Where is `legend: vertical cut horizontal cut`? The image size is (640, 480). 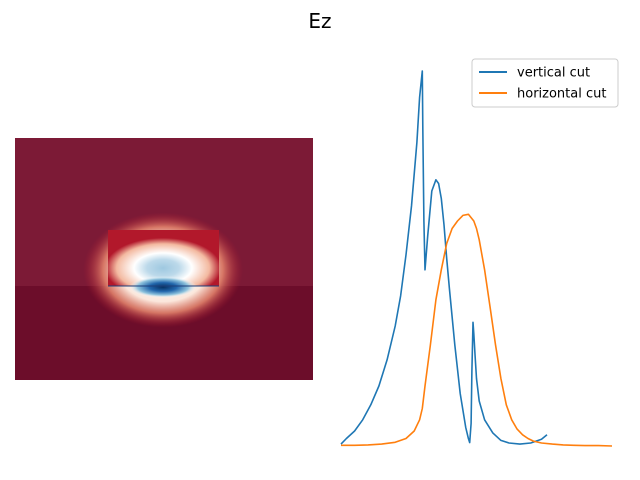 legend: vertical cut horizontal cut is located at coordinates (545, 83).